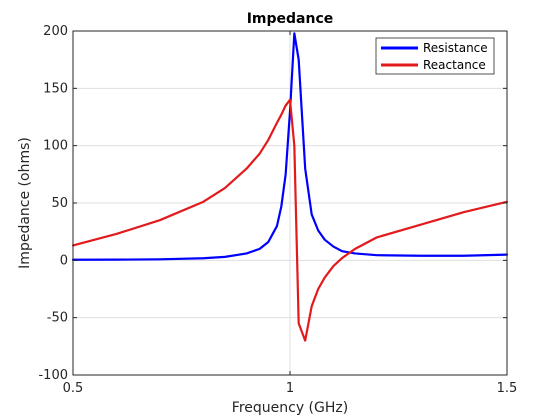 This screenshot has height=420, width=560. What do you see at coordinates (55, 146) in the screenshot?
I see `y-tick-label: 100` at bounding box center [55, 146].